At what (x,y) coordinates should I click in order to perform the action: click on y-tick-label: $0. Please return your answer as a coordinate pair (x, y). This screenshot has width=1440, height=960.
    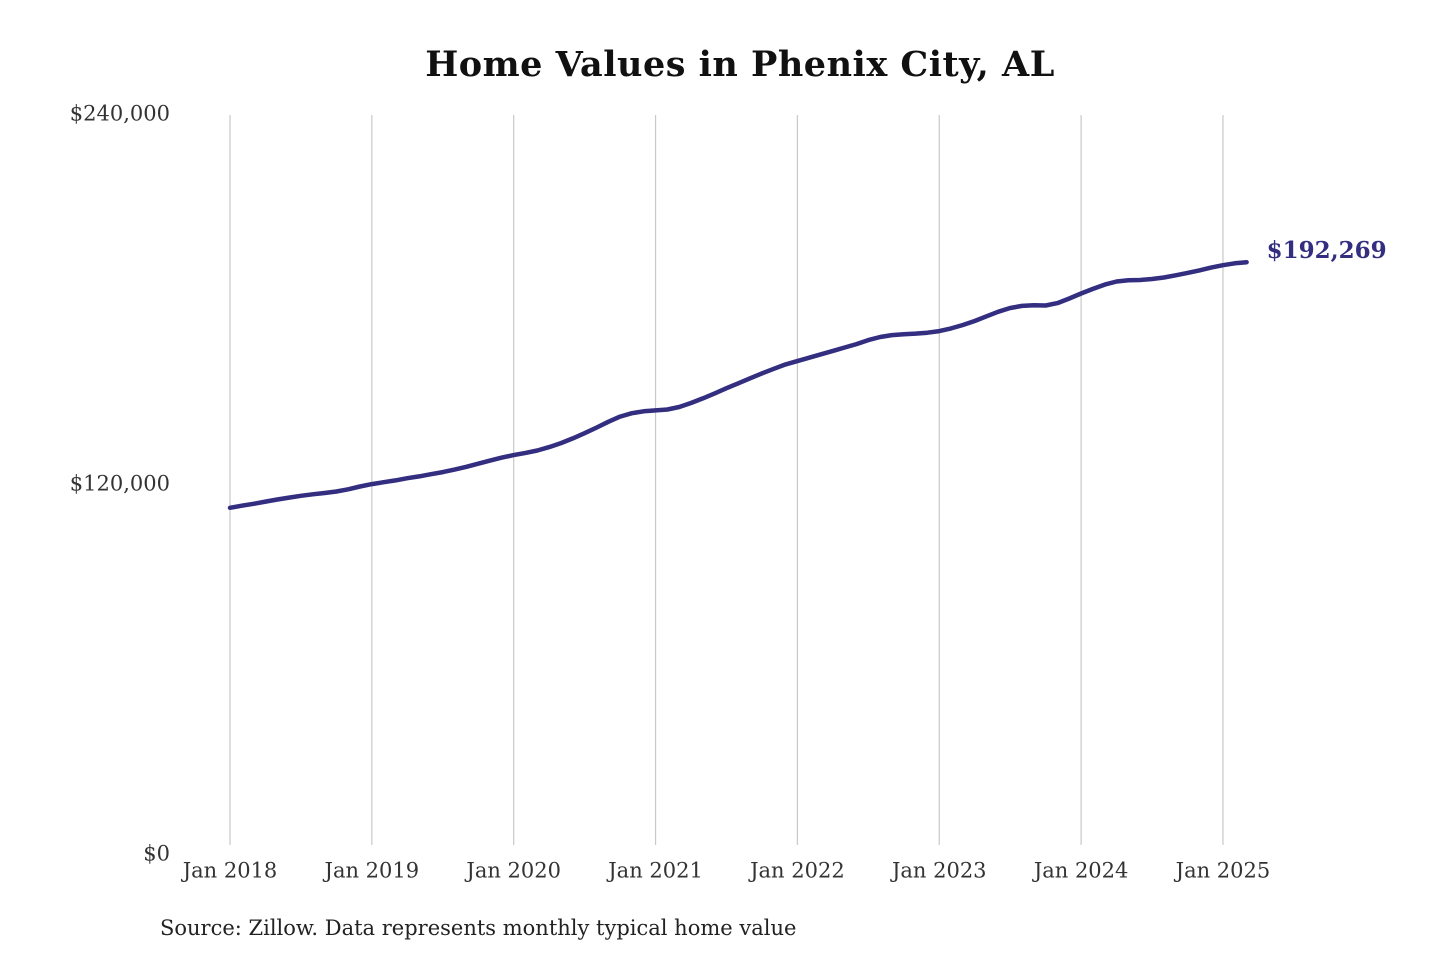
    Looking at the image, I should click on (156, 854).